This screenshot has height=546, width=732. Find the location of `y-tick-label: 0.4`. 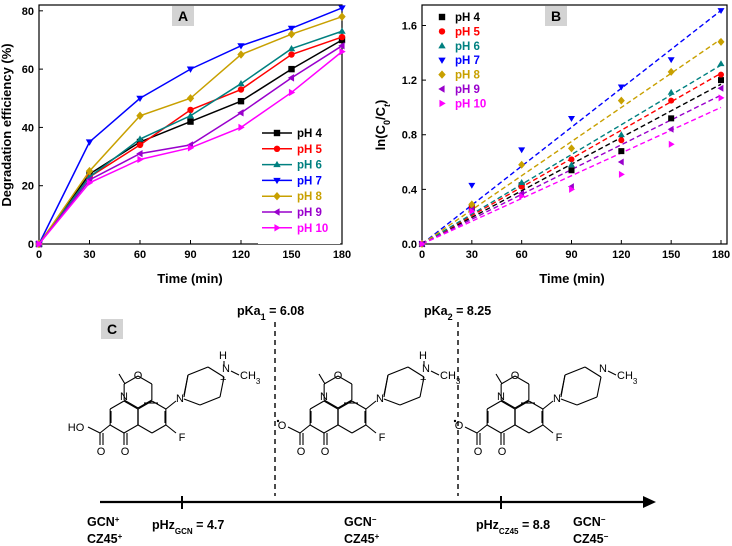

y-tick-label: 0.4 is located at coordinates (410, 190).